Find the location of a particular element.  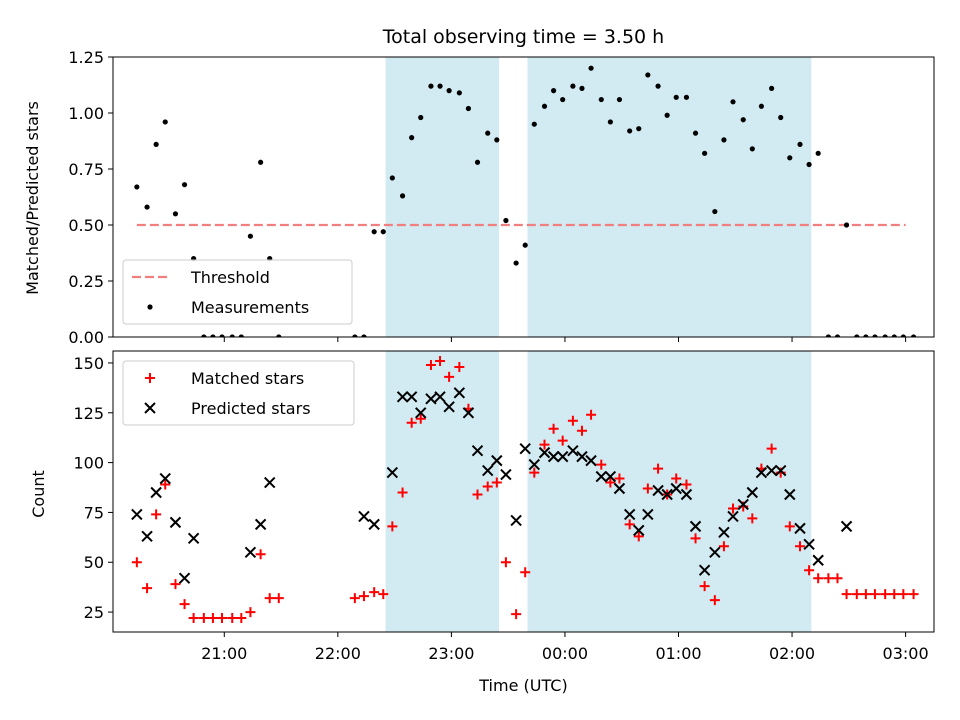

y-tick-label: 50 is located at coordinates (94, 562).